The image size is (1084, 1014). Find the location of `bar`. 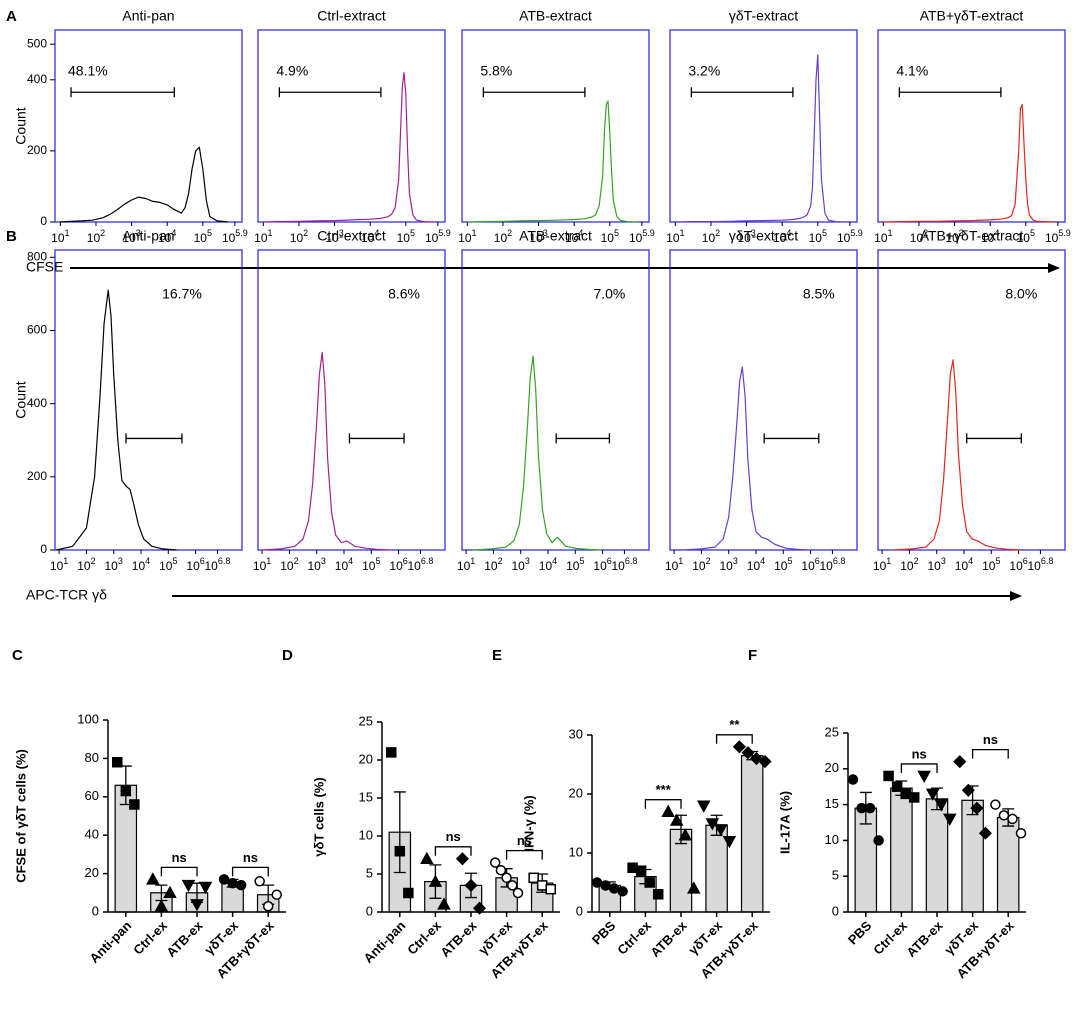

bar is located at coordinates (972, 856).